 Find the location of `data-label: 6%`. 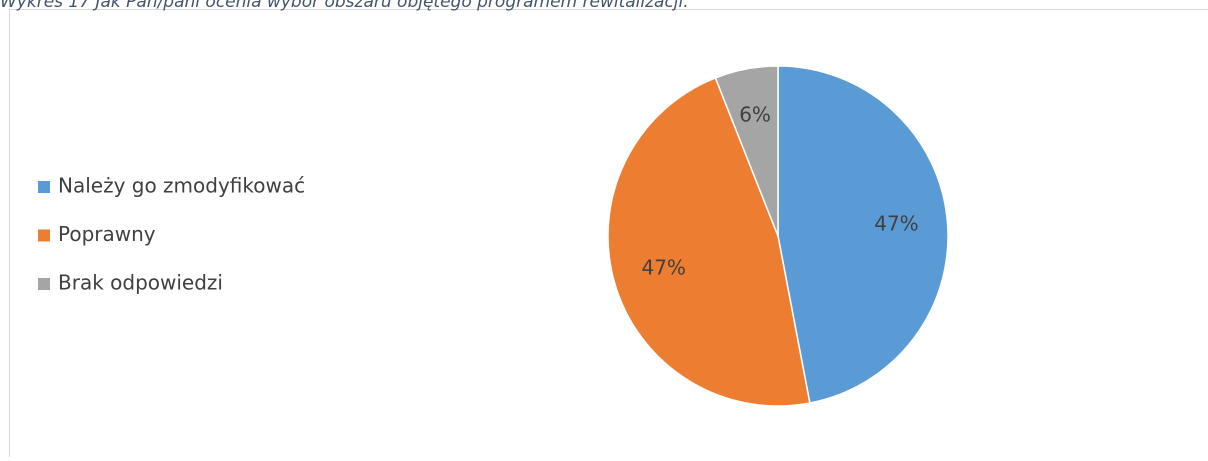

data-label: 6% is located at coordinates (755, 114).